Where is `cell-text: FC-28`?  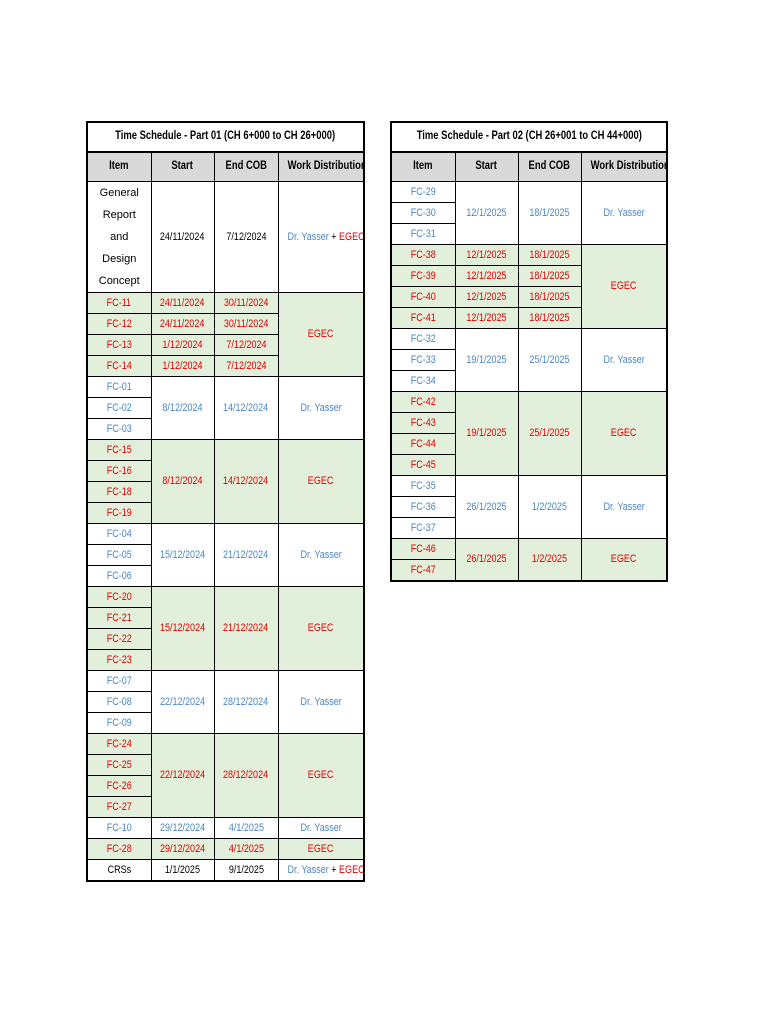 cell-text: FC-28 is located at coordinates (119, 848).